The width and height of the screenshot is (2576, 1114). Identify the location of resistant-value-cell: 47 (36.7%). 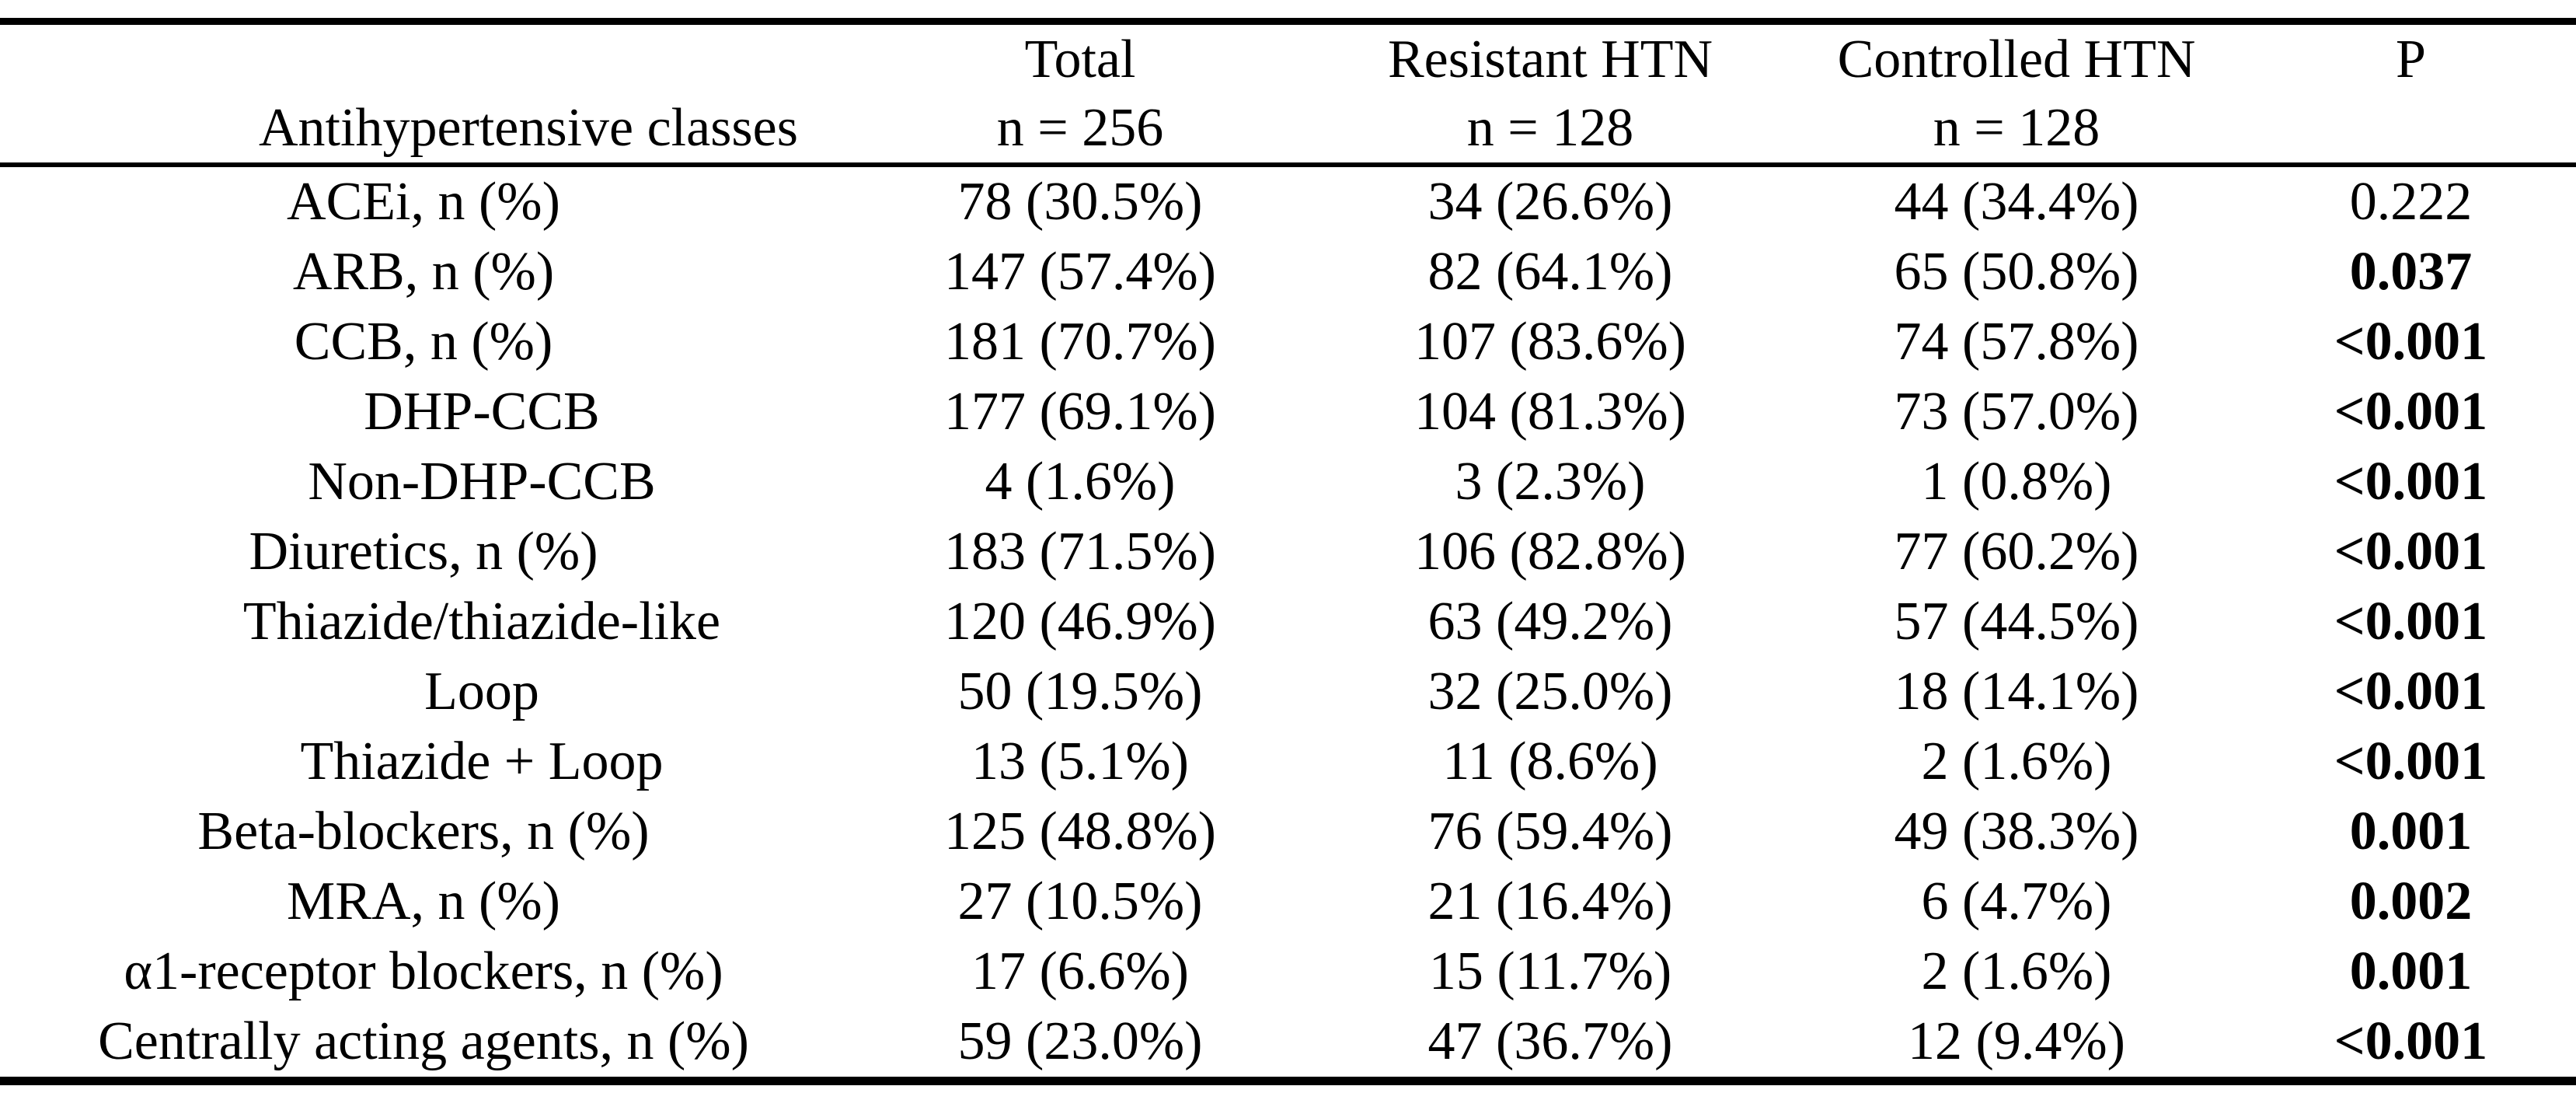
(1550, 1041).